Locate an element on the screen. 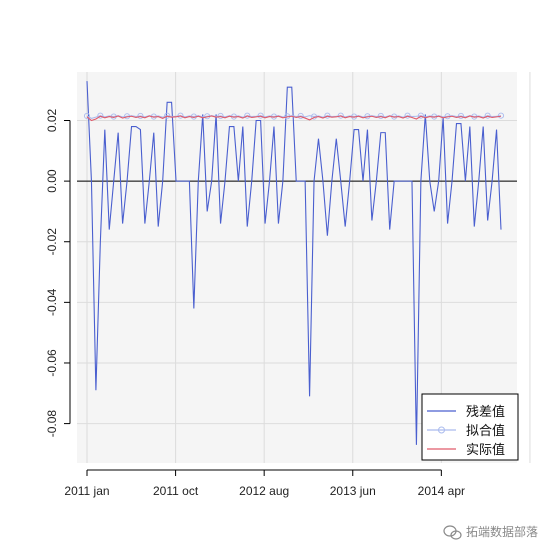 The height and width of the screenshot is (555, 555). x-tick-label: 2014 apr is located at coordinates (441, 491).